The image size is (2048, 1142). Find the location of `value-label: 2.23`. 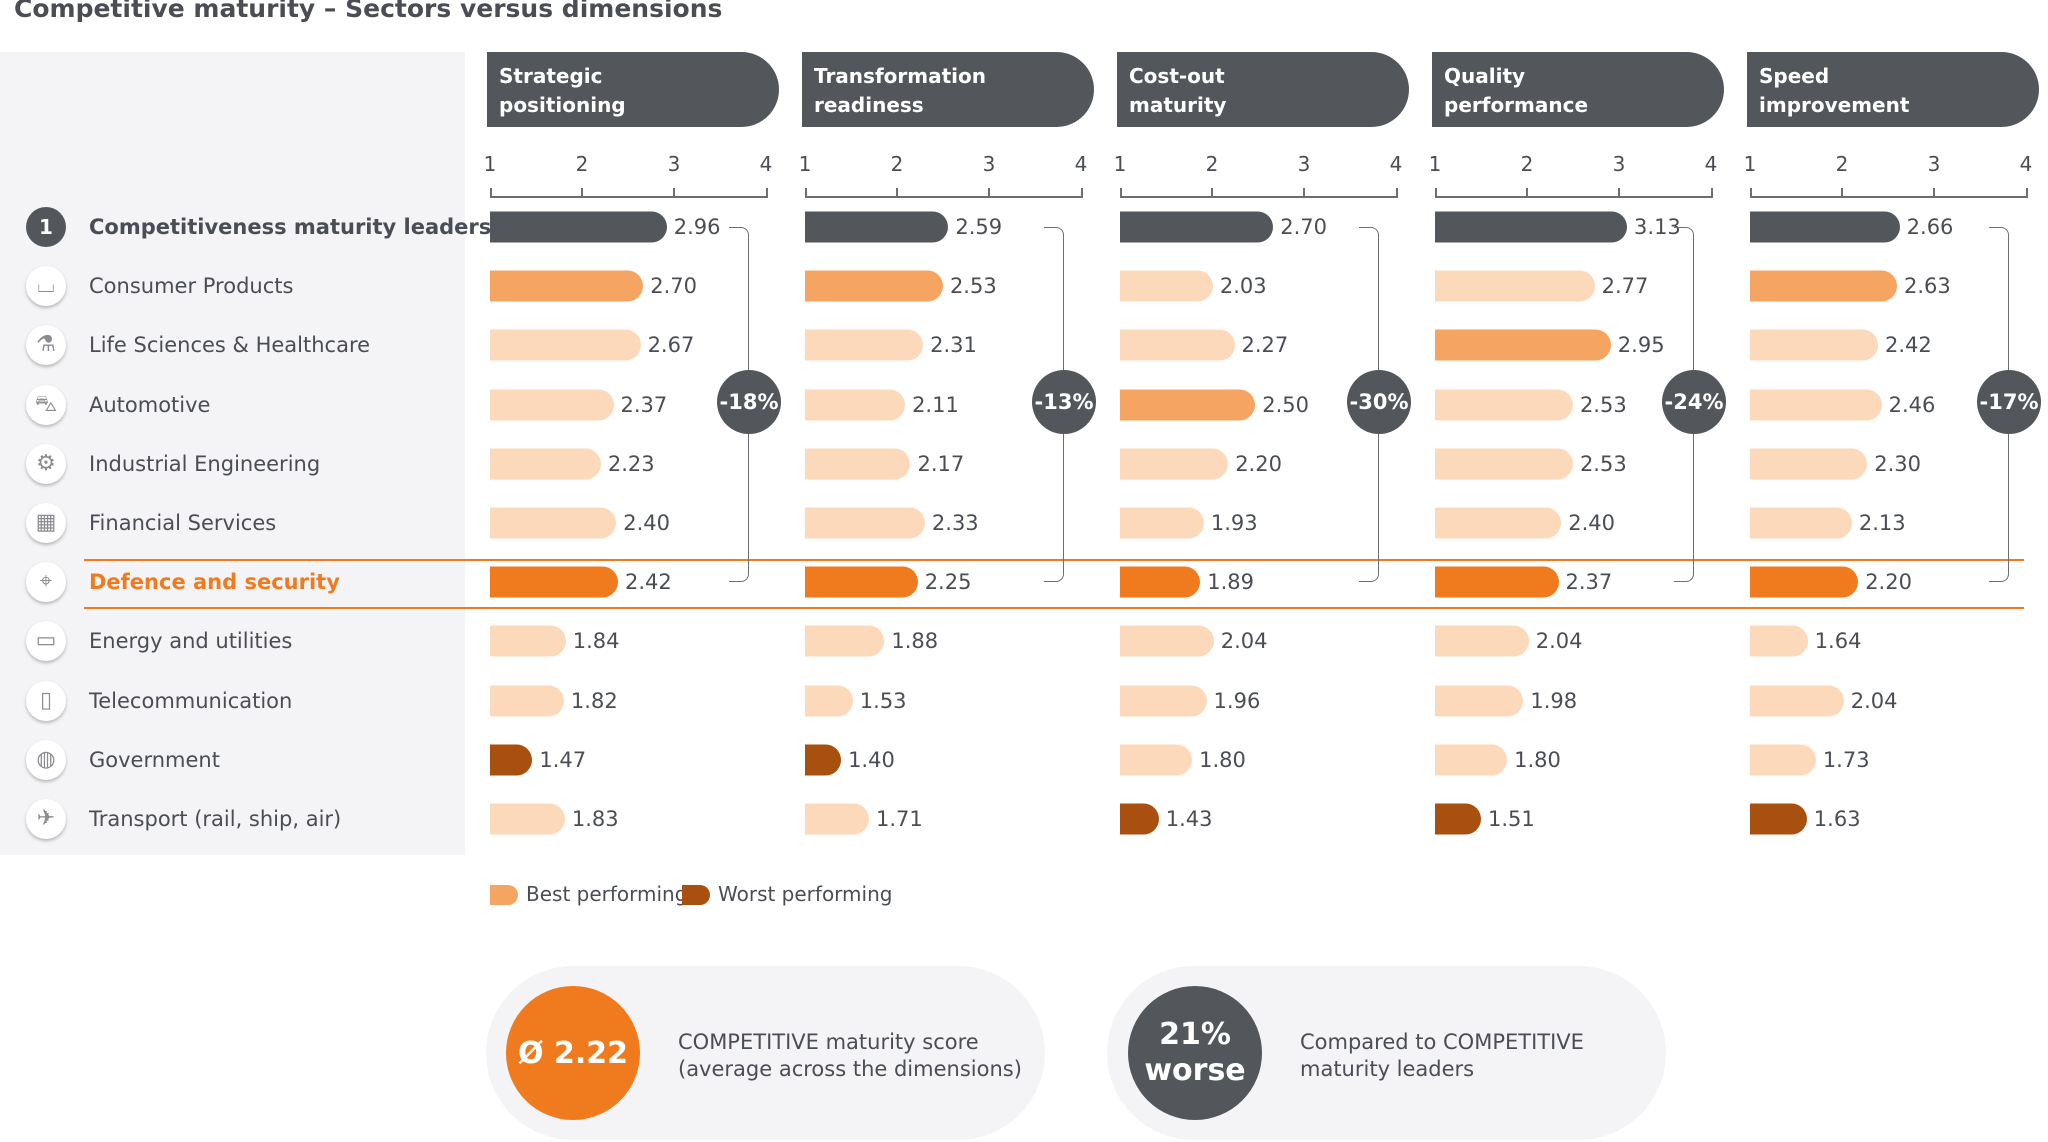

value-label: 2.23 is located at coordinates (631, 463).